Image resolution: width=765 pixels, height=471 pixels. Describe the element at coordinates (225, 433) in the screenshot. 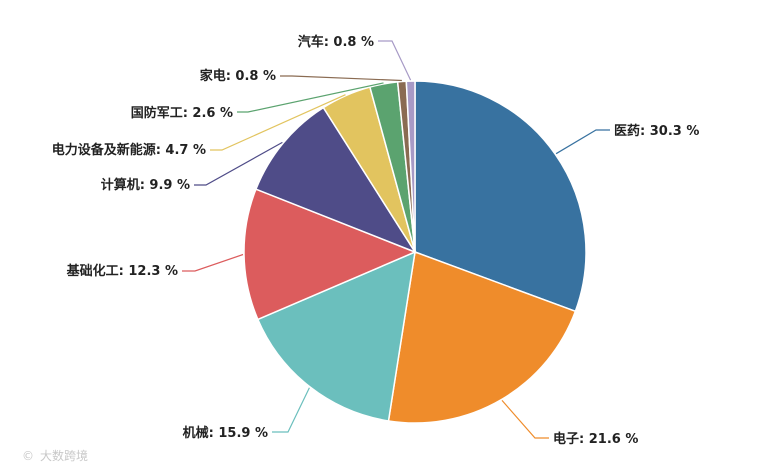

I see `slice-label: 机械: 15.9 %` at that location.